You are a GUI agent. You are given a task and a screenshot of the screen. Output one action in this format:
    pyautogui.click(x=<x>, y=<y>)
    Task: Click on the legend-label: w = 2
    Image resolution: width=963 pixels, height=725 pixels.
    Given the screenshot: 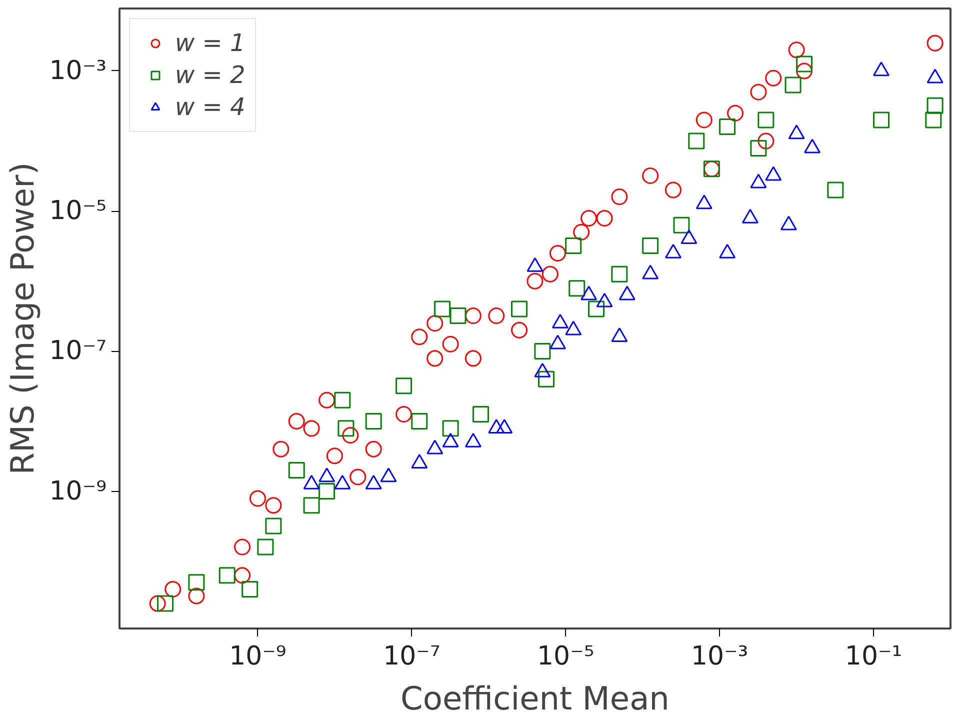 What is the action you would take?
    pyautogui.click(x=210, y=75)
    